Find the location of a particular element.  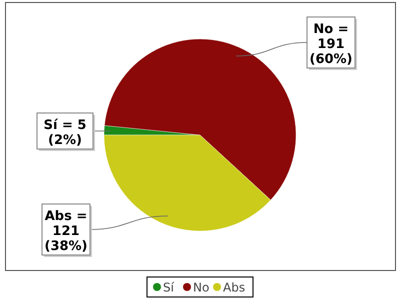

data-label: Sí = 5 (2%) is located at coordinates (65, 133).